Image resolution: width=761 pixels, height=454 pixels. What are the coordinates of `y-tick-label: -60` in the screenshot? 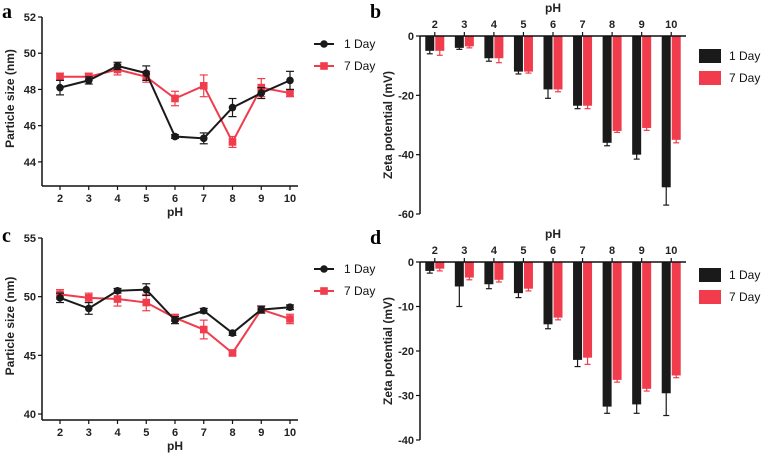 It's located at (406, 215).